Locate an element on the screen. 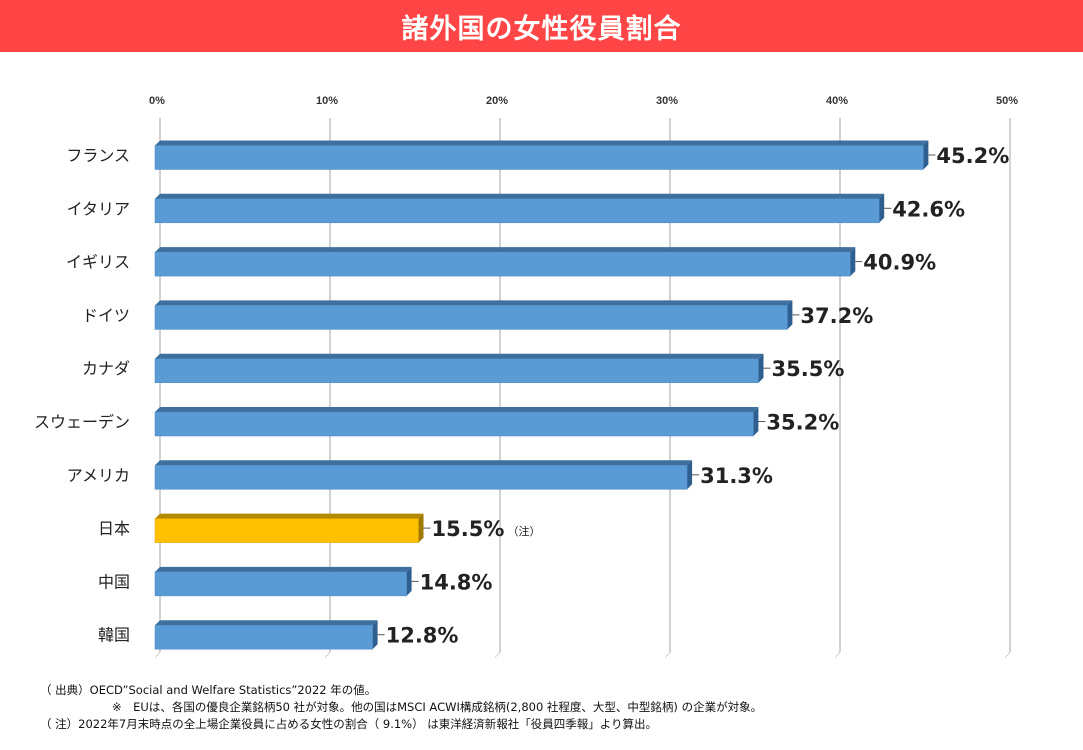 The image size is (1083, 750). value-label: 31.3% is located at coordinates (736, 476).